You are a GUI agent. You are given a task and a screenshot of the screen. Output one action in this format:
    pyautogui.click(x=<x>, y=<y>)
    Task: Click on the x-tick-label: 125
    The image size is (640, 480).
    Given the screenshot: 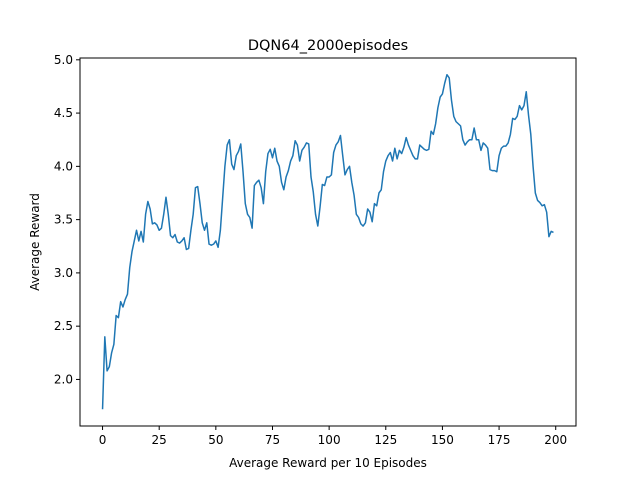 What is the action you would take?
    pyautogui.click(x=385, y=440)
    